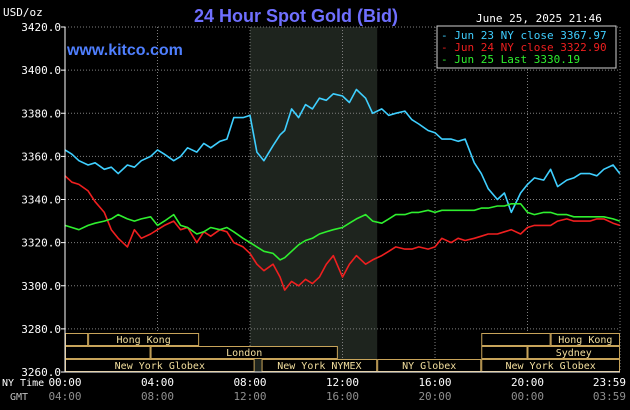 The width and height of the screenshot is (630, 410). What do you see at coordinates (41, 27) in the screenshot?
I see `y-tick-label: 3420.0` at bounding box center [41, 27].